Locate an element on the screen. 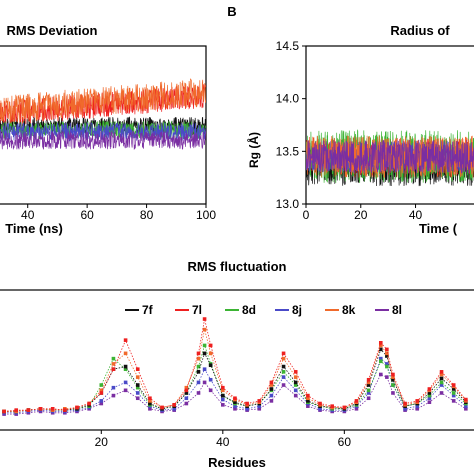 The image size is (474, 474). legend-label-7f: 7f is located at coordinates (148, 310).